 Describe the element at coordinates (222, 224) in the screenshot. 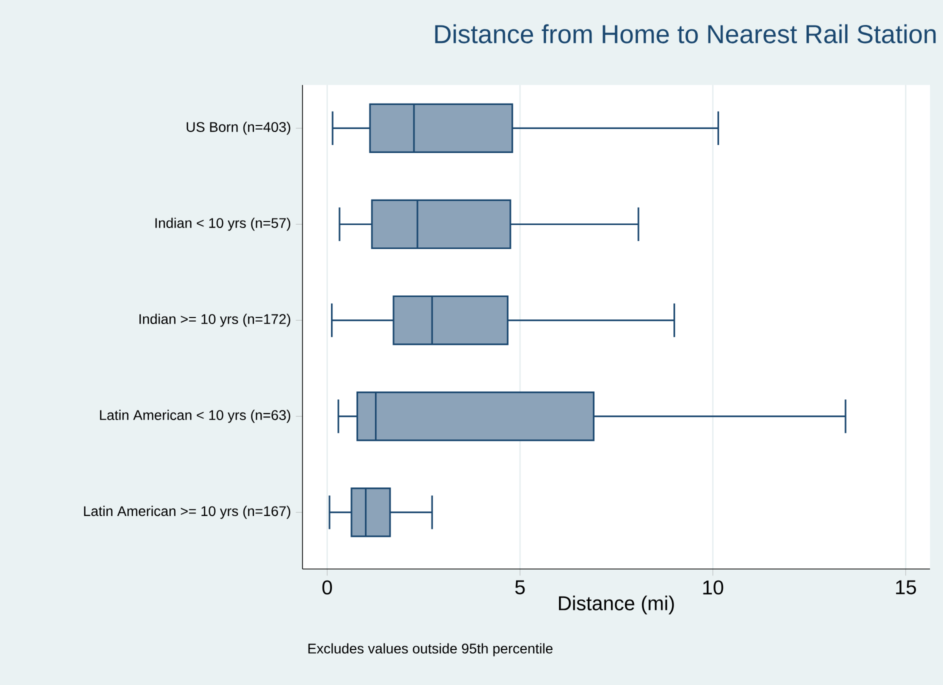

I see `y-tick-label: Indian < 10 yrs (n=57)` at that location.